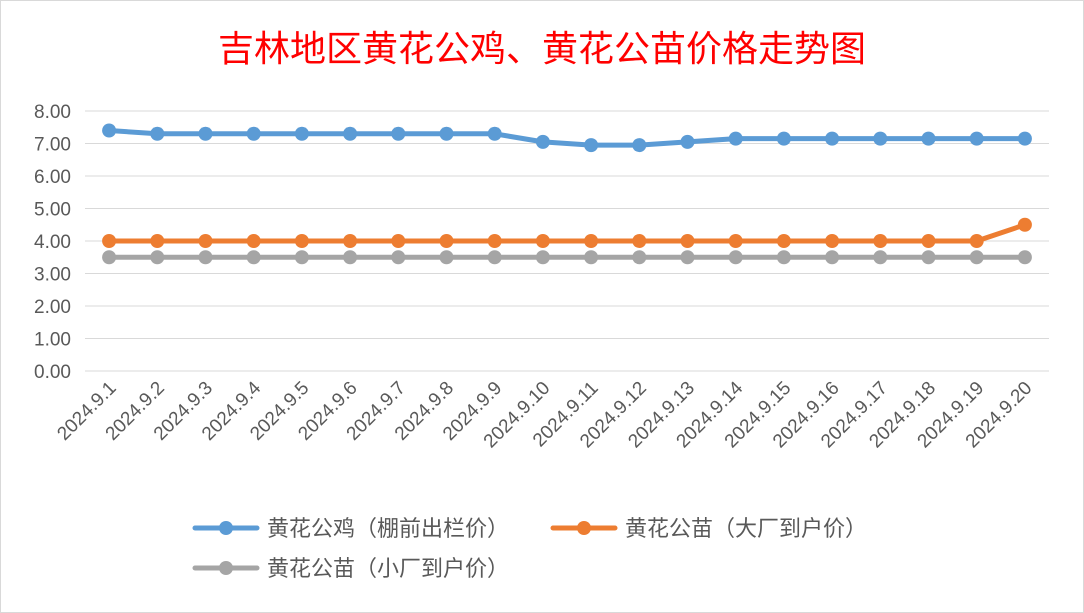 Image resolution: width=1084 pixels, height=613 pixels. Describe the element at coordinates (529, 549) in the screenshot. I see `legend: 黄花公鸡（棚前出栏价） 黄花公苗（大厂到户价） 黄花公苗（小厂到户价）` at that location.